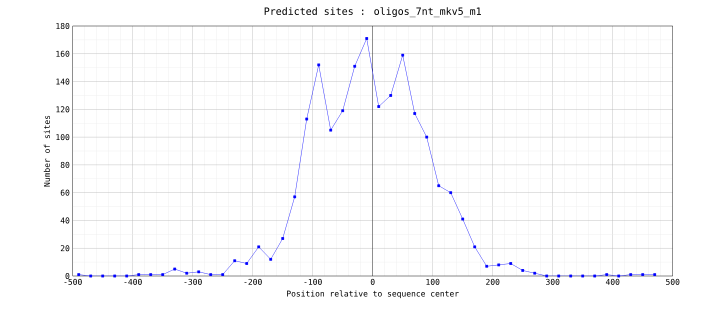 The width and height of the screenshot is (704, 328). Describe the element at coordinates (372, 12) in the screenshot. I see `chart-title: Predicted sites : oligos_7nt_mkv5_m1` at that location.